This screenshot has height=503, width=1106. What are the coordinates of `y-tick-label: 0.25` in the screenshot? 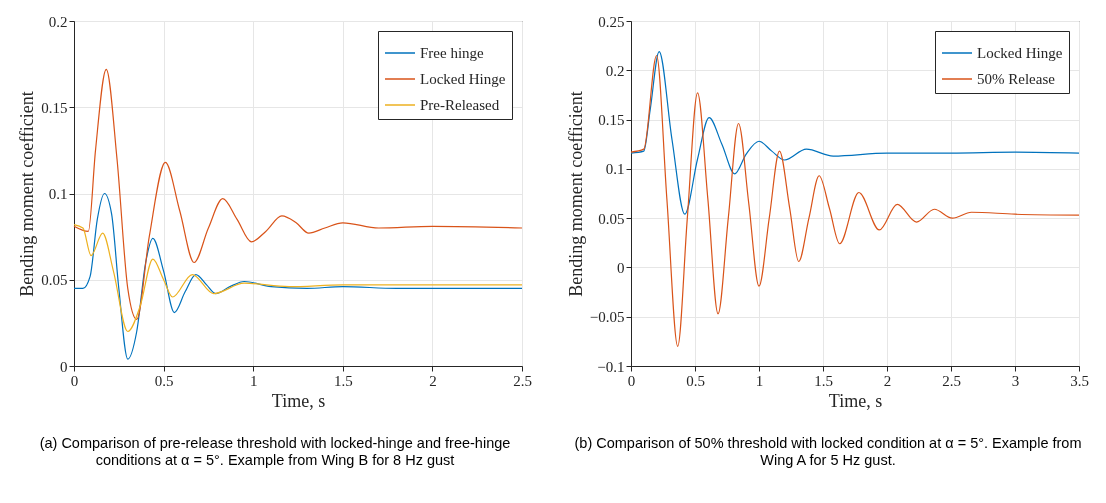 It's located at (611, 21).